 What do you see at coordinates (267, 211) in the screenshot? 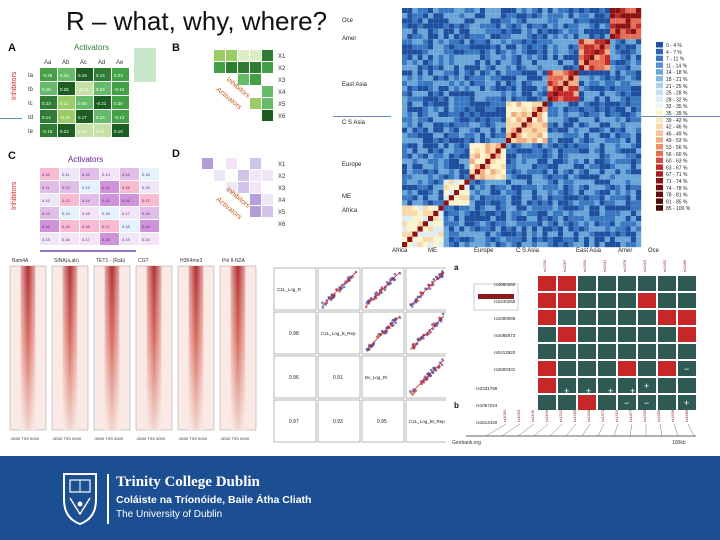
I see `diamond-cell` at bounding box center [267, 211].